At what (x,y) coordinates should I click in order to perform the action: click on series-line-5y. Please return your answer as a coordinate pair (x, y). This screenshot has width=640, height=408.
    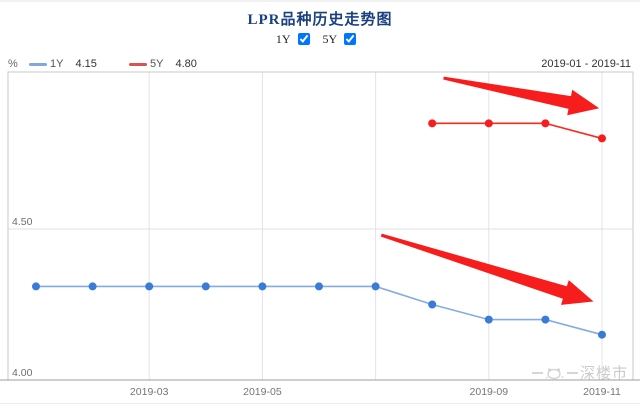
    Looking at the image, I should click on (517, 131).